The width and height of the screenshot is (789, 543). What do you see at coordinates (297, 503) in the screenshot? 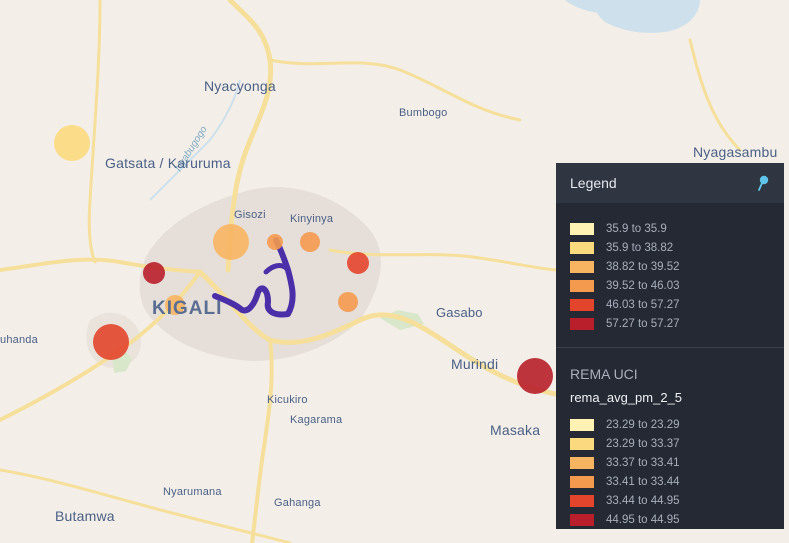
I see `place-label-gahanga: Gahanga` at bounding box center [297, 503].